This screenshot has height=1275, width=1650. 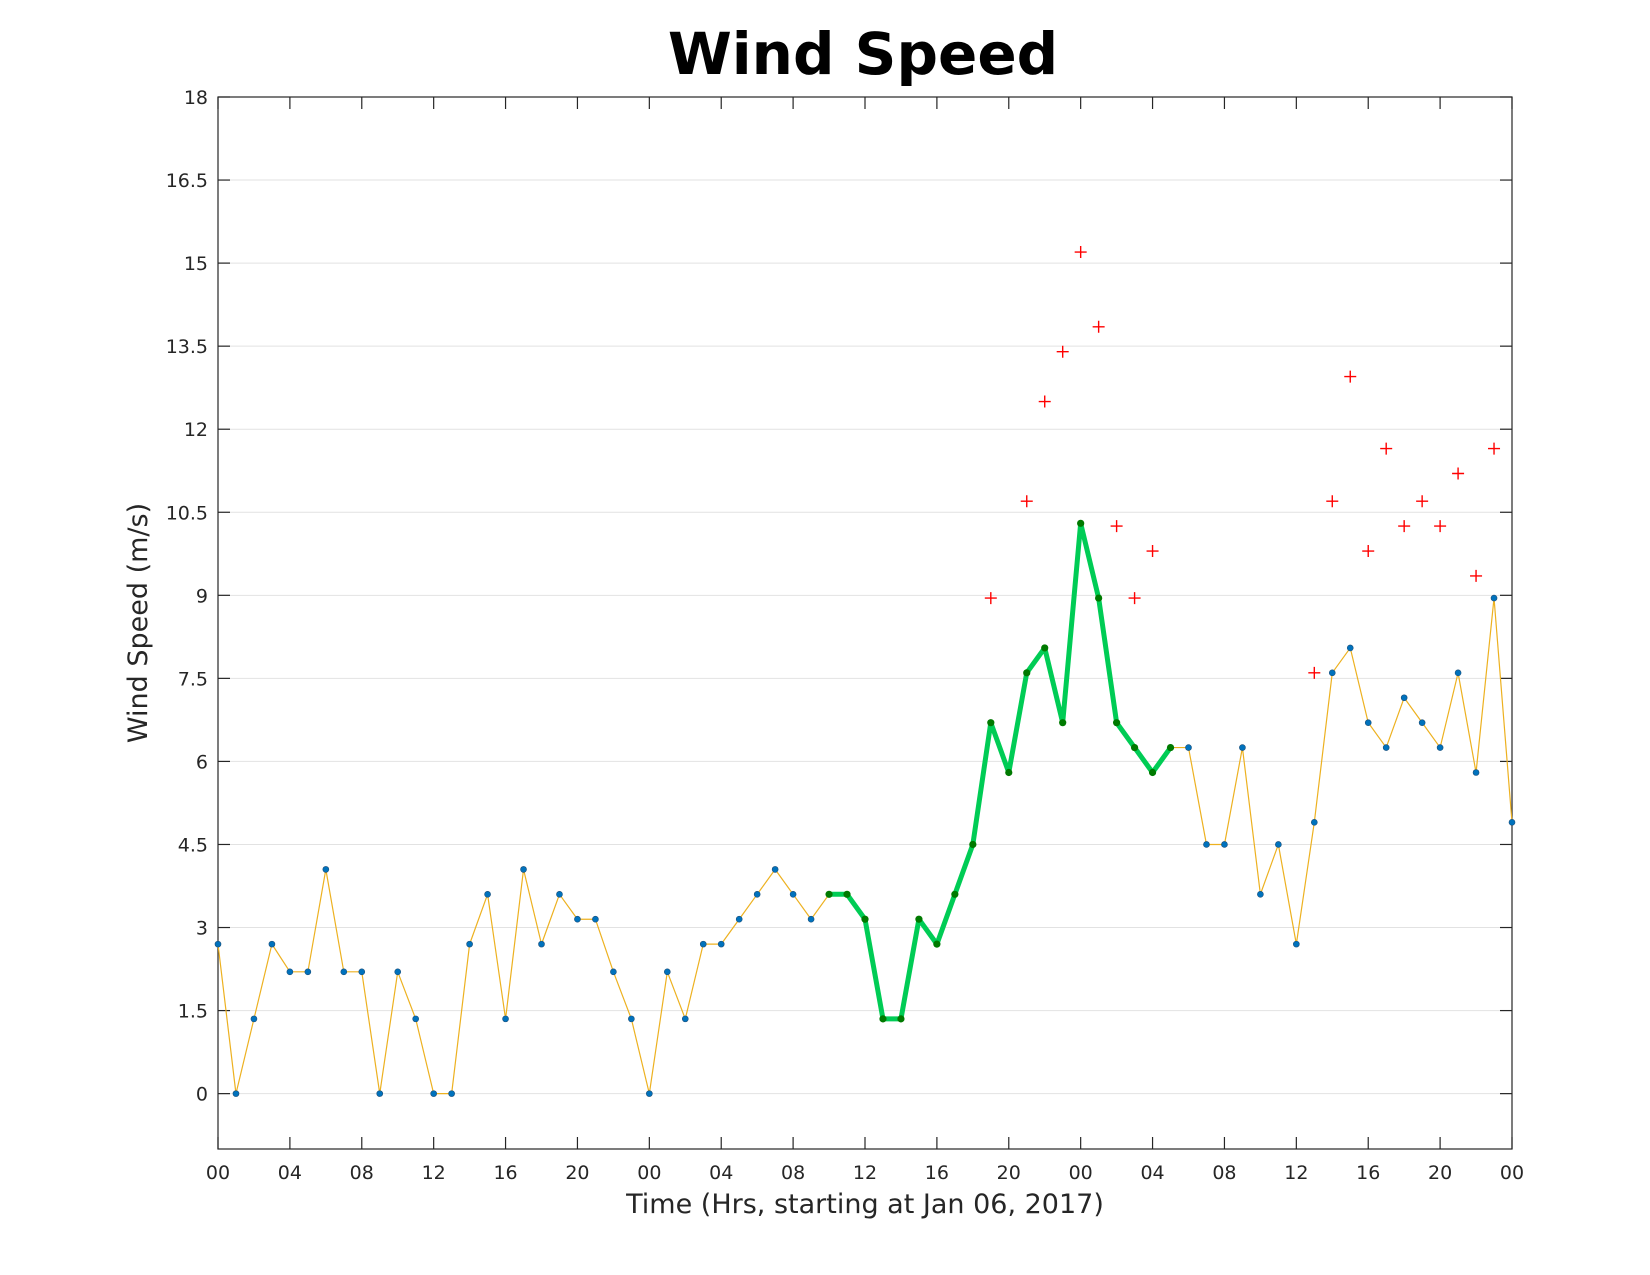 What do you see at coordinates (1001, 771) in the screenshot?
I see `highlight-line` at bounding box center [1001, 771].